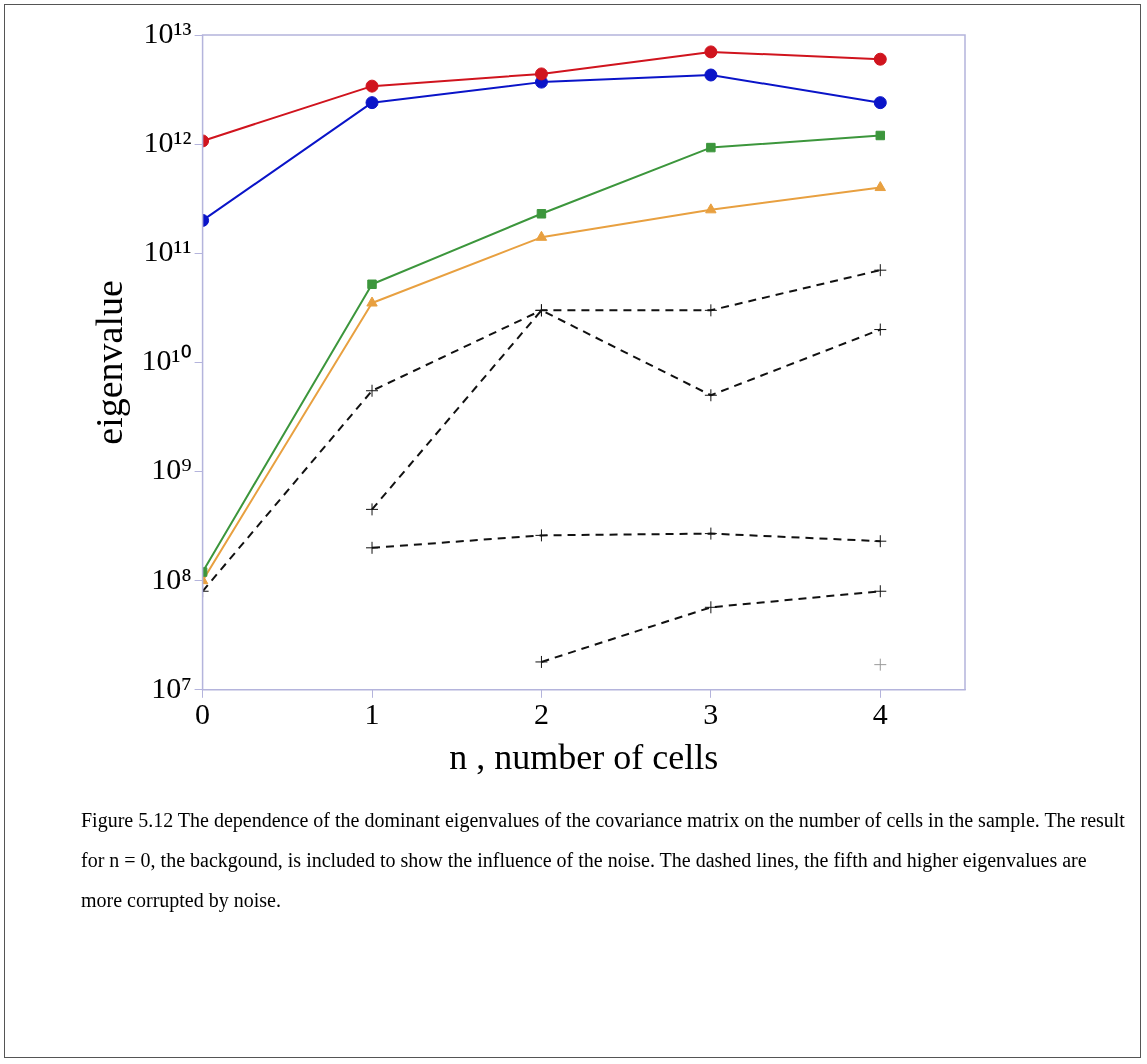 This screenshot has width=1147, height=1064. What do you see at coordinates (584, 756) in the screenshot?
I see `x-axis-title: n , number of cells` at bounding box center [584, 756].